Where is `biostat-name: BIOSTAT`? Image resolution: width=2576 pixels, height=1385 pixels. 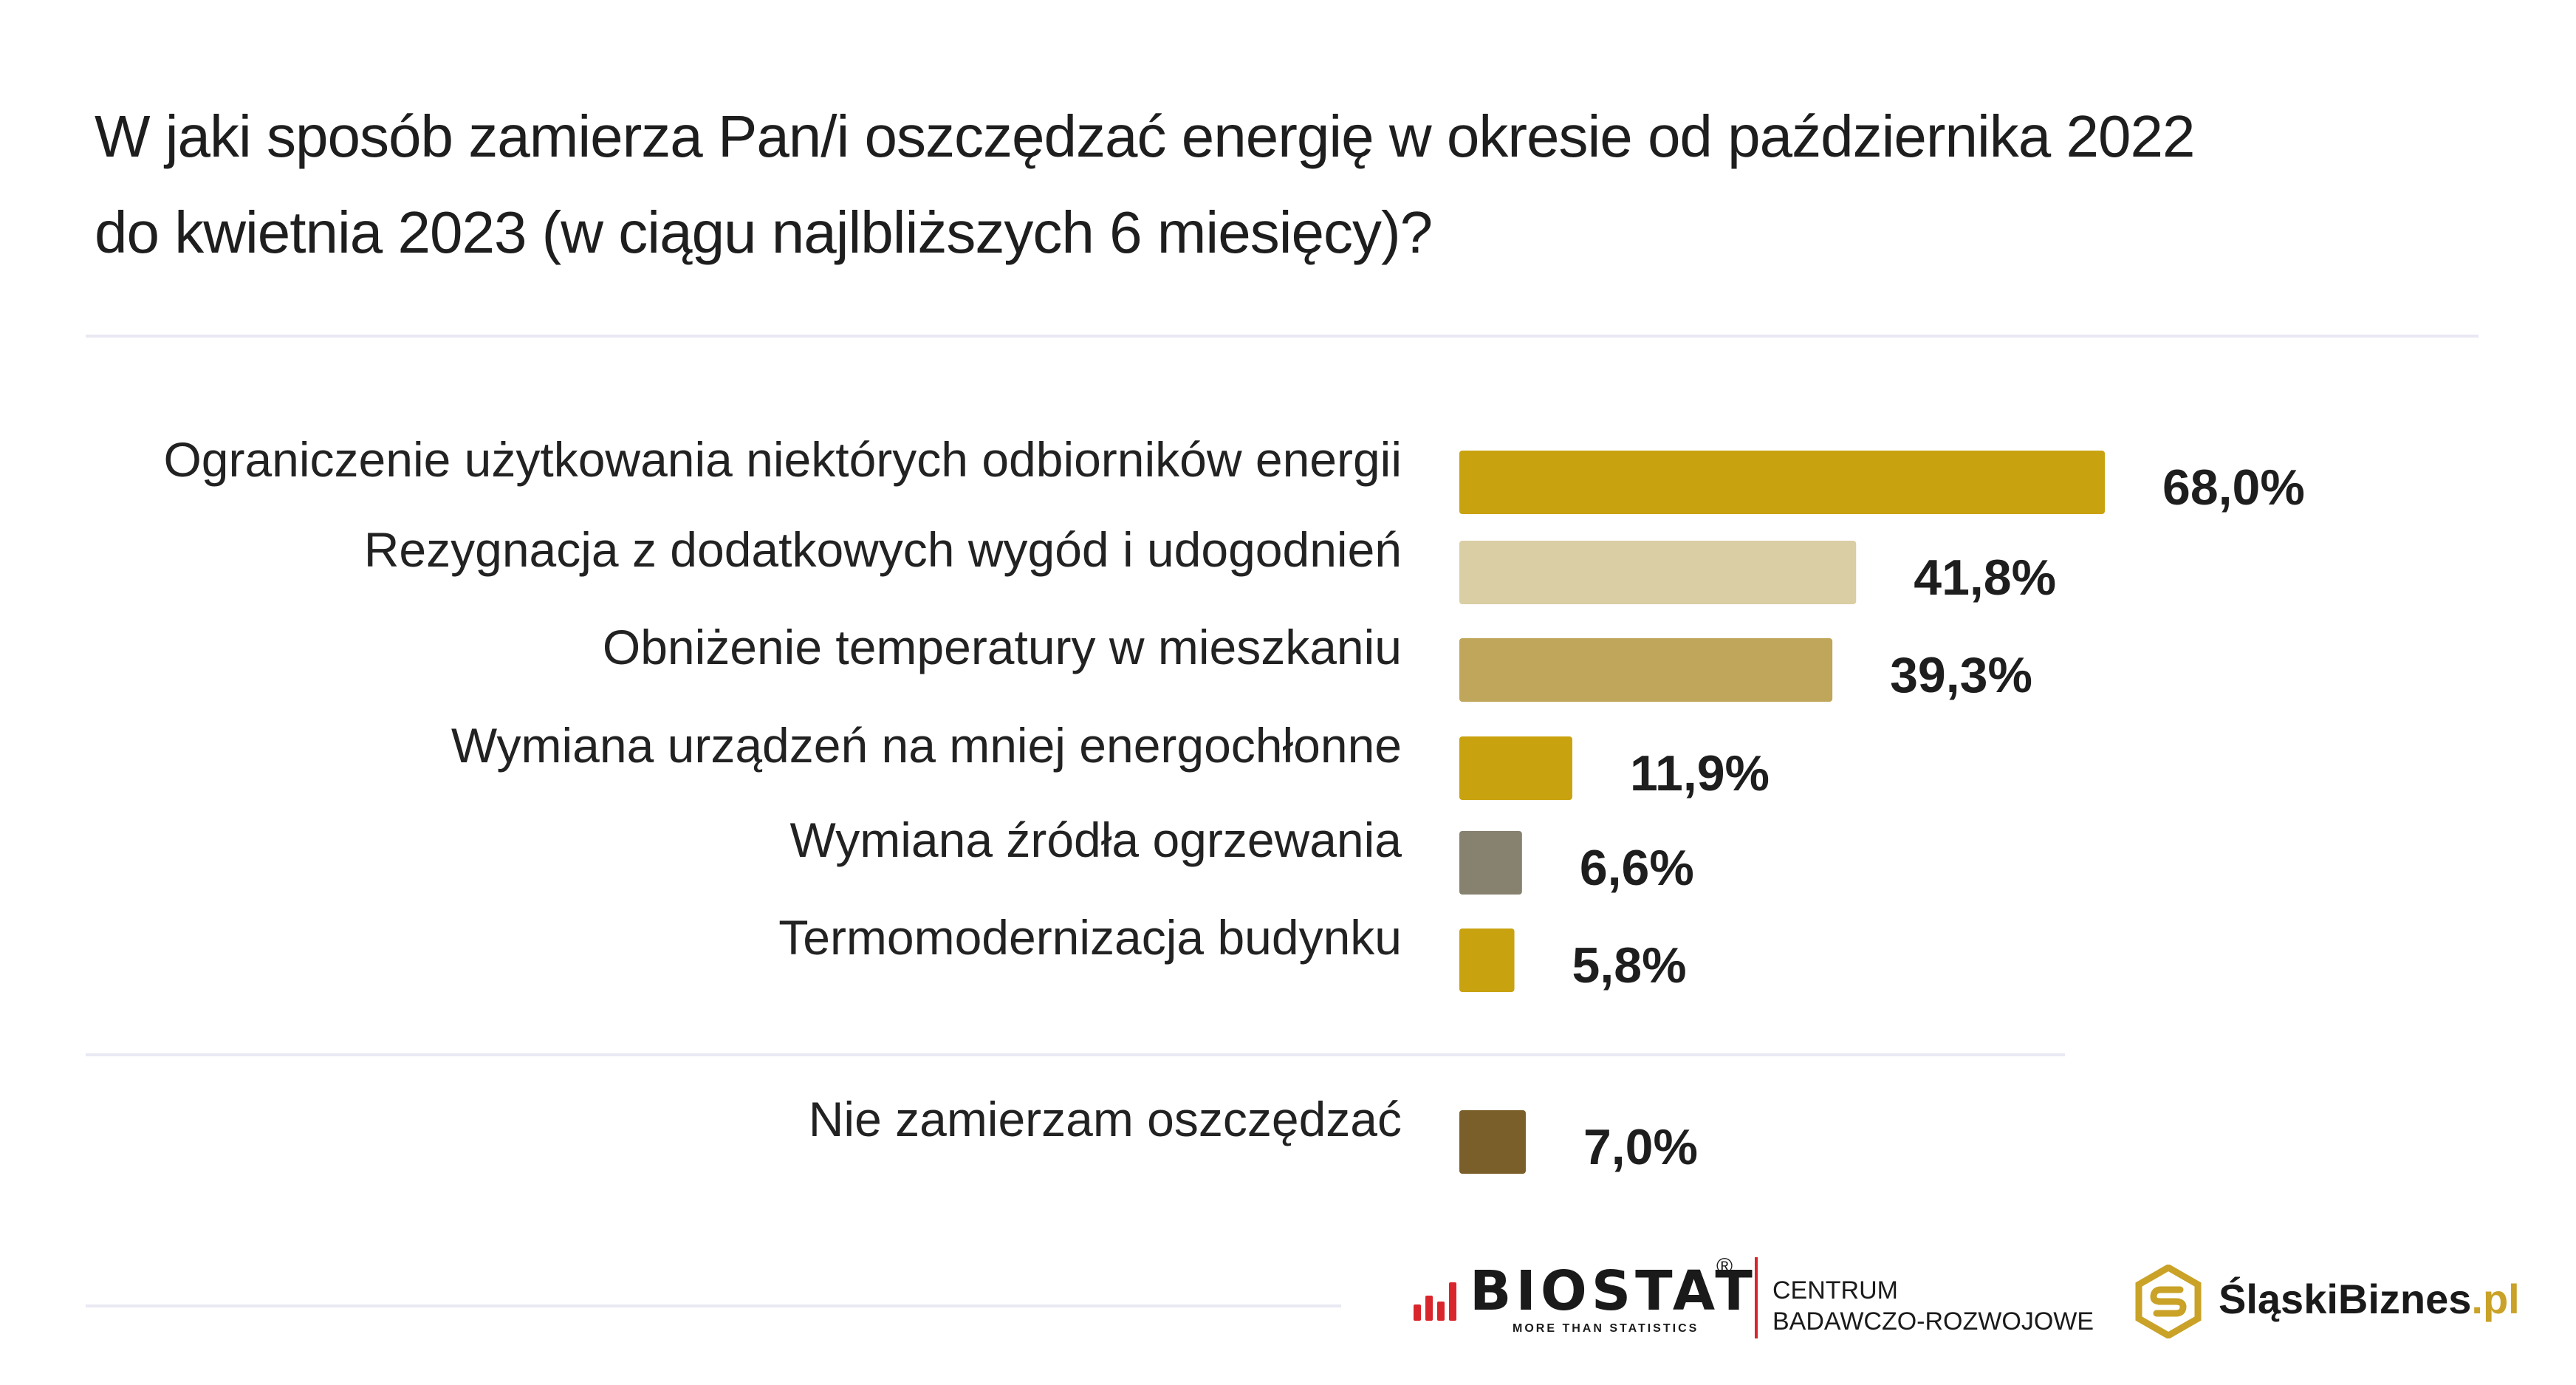 biostat-name: BIOSTAT is located at coordinates (1613, 1291).